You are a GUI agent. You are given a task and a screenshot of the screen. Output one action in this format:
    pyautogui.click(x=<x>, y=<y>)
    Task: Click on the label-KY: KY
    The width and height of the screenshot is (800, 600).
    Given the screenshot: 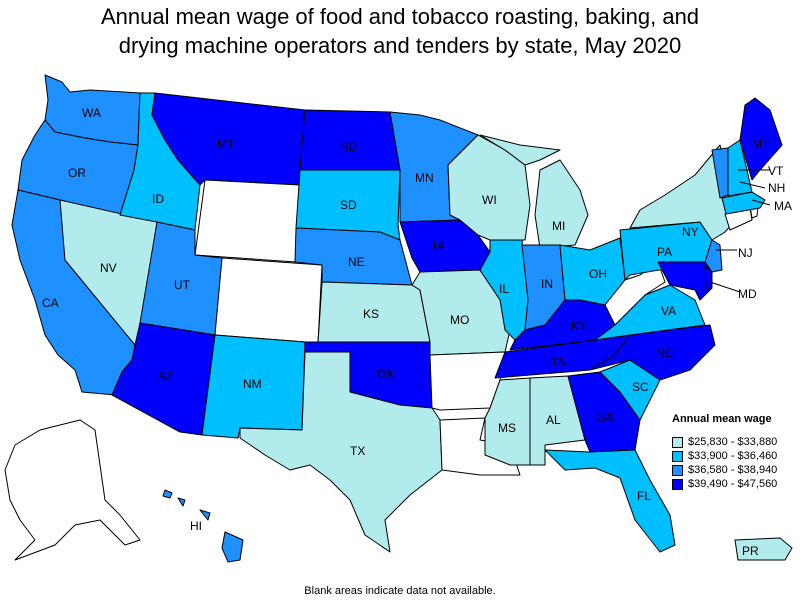 What is the action you would take?
    pyautogui.click(x=579, y=326)
    